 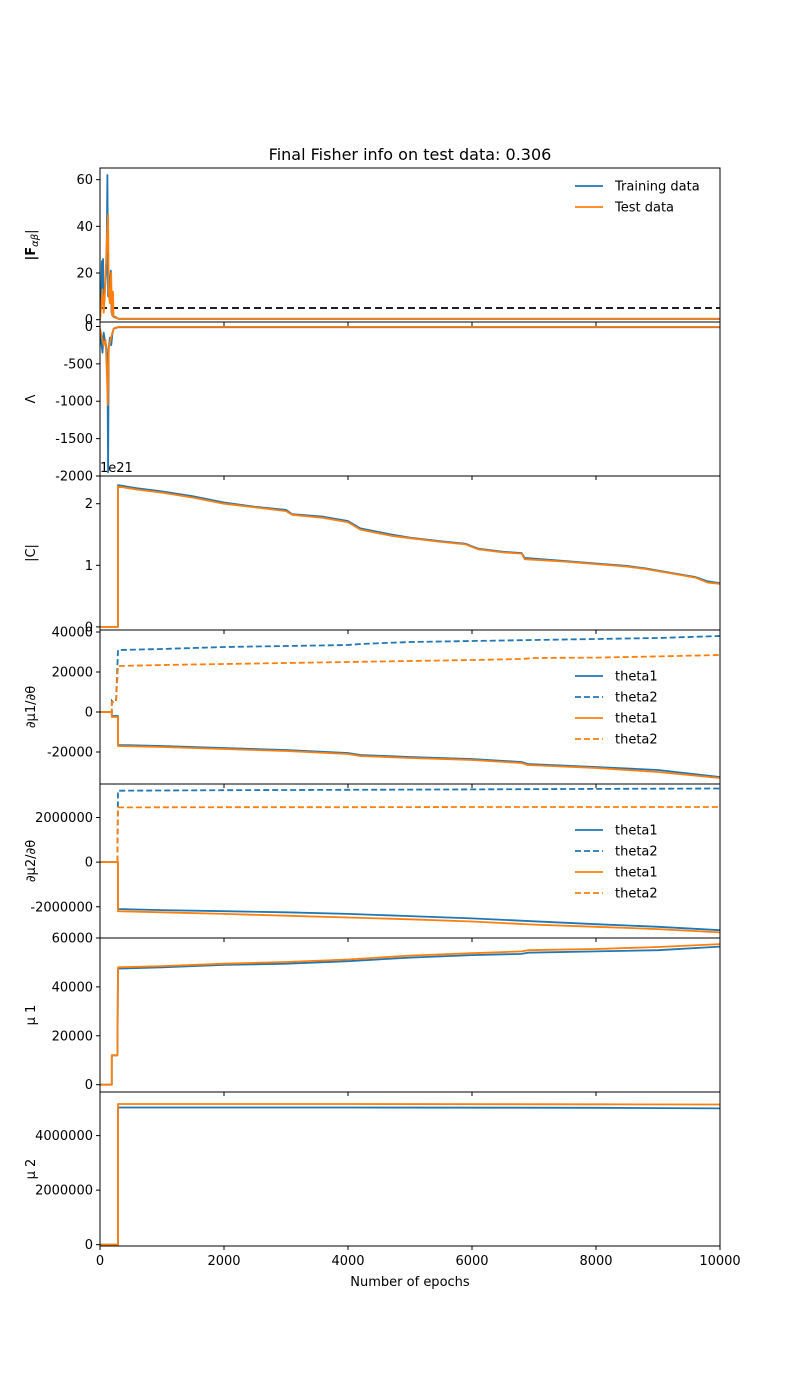 What do you see at coordinates (116, 468) in the screenshot?
I see `offset-text: 1e21` at bounding box center [116, 468].